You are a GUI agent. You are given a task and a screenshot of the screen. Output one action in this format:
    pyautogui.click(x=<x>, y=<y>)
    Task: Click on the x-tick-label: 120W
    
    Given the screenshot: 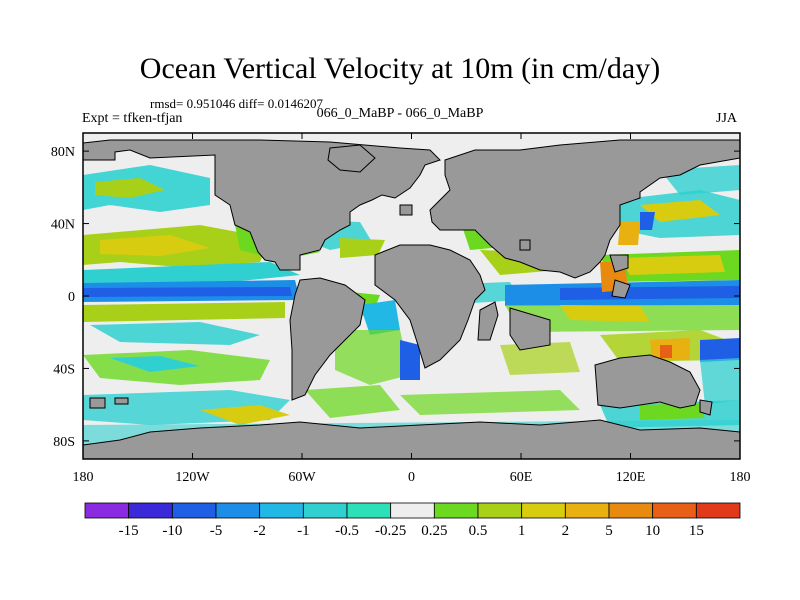 What is the action you would take?
    pyautogui.click(x=192, y=477)
    